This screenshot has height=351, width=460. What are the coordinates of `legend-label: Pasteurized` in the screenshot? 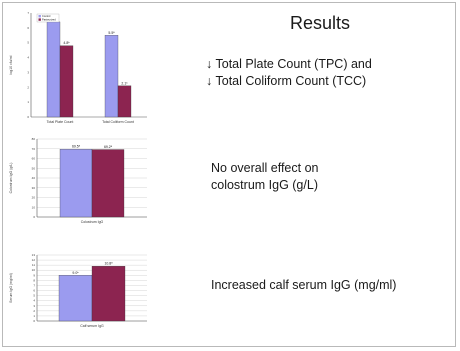 It's located at (49, 20).